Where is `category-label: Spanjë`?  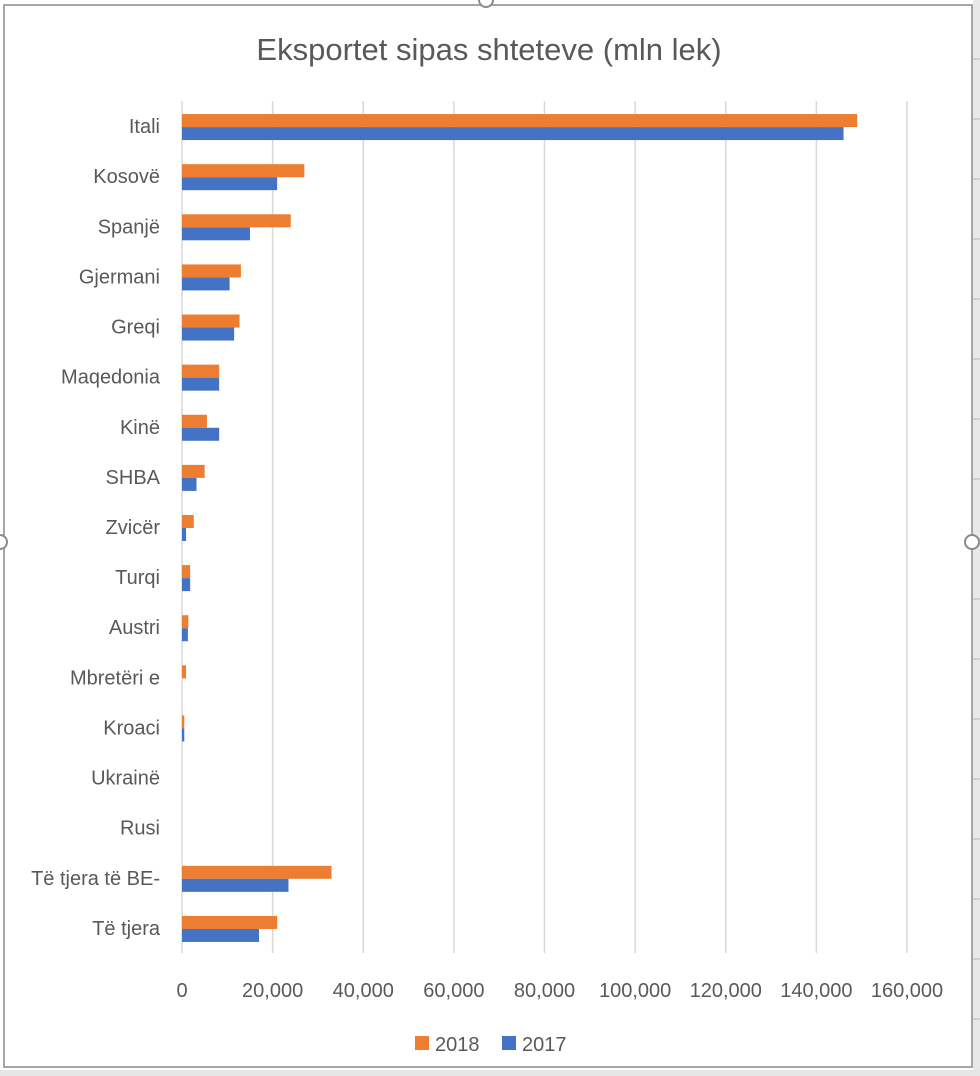 category-label: Spanjë is located at coordinates (129, 227).